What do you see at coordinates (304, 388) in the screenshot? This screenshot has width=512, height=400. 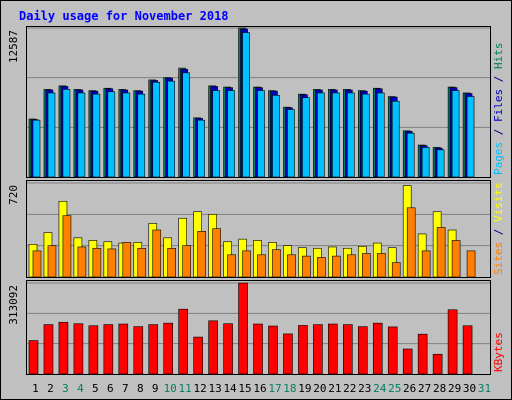 I see `x-tick-label: 19` at bounding box center [304, 388].